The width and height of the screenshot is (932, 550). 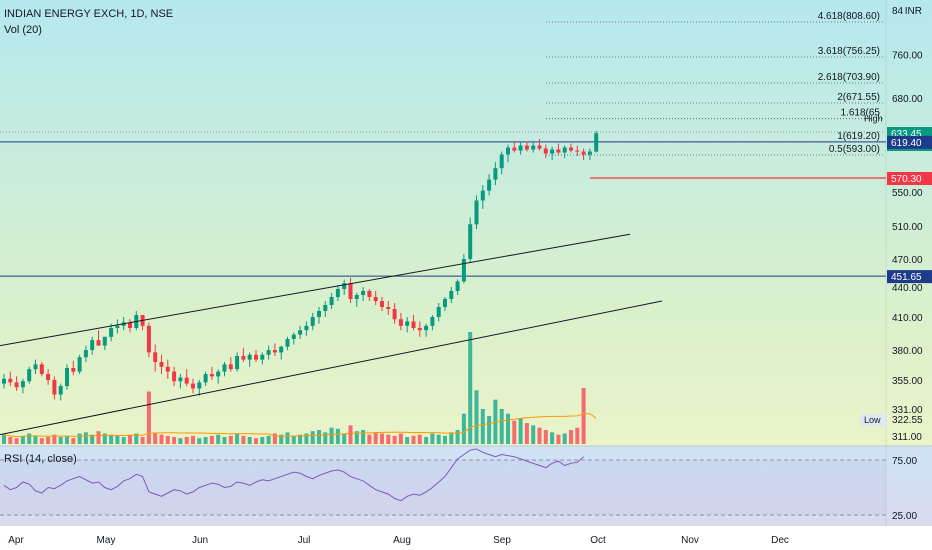 What do you see at coordinates (907, 193) in the screenshot?
I see `price-axis-tick: 550.00` at bounding box center [907, 193].